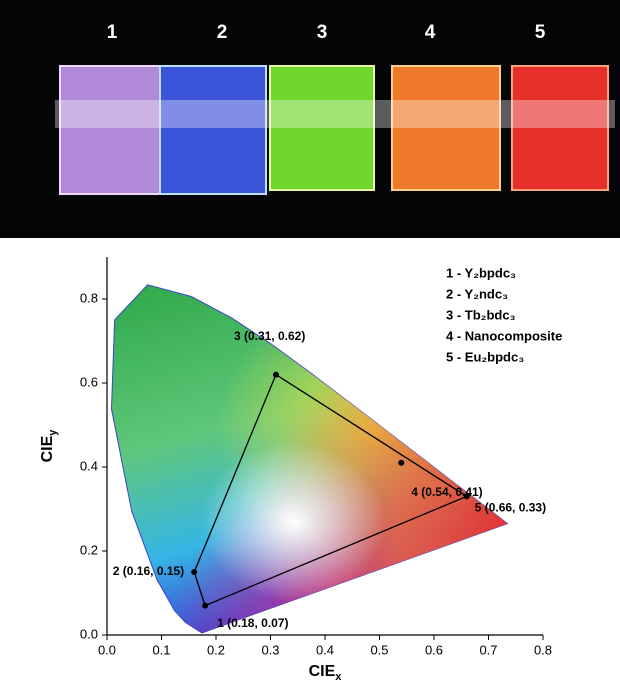 This screenshot has width=620, height=694. I want to click on y-label-main: CIE, so click(47, 448).